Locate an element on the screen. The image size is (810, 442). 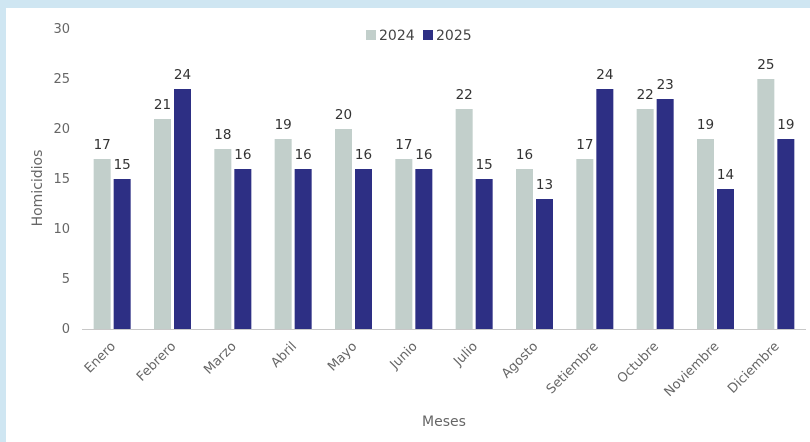
bar-2024-noviembre is located at coordinates (705, 234).